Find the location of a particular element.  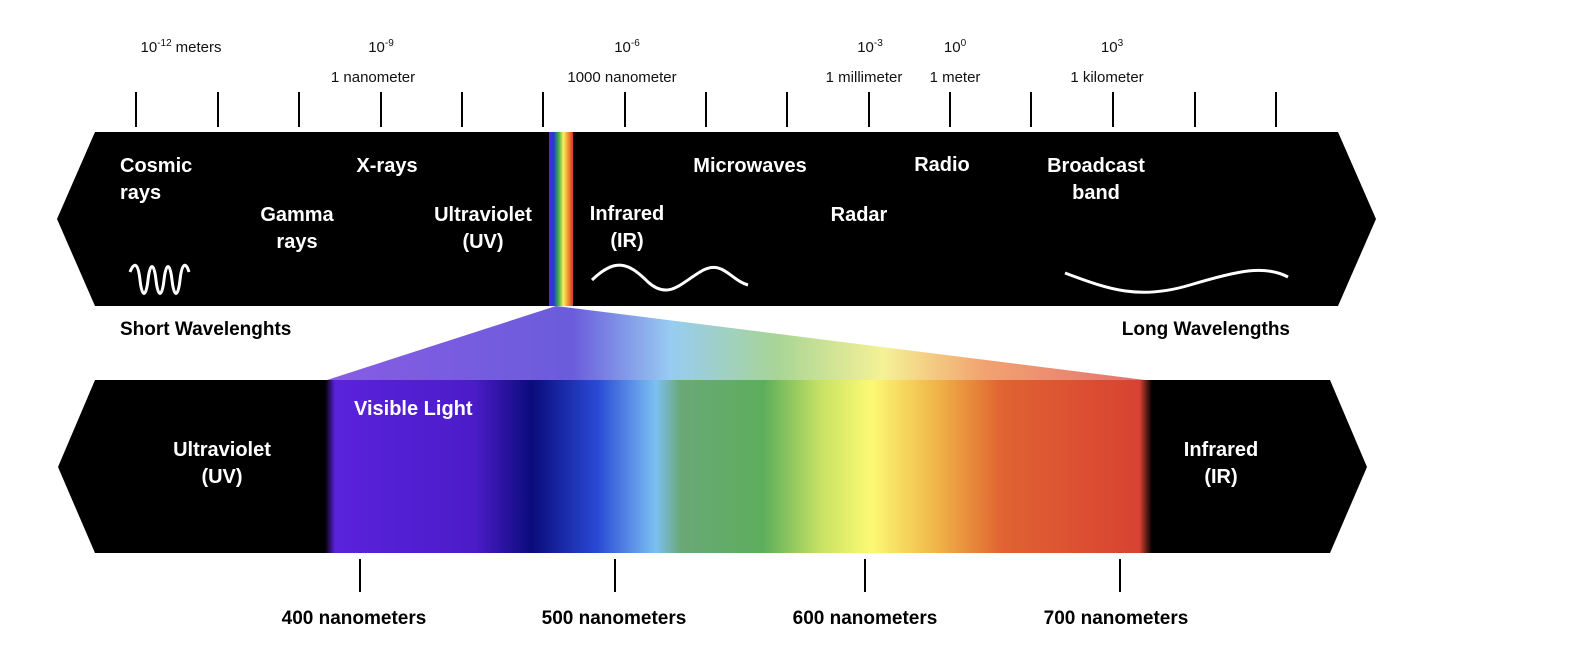

band-label: X-rays is located at coordinates (386, 166).